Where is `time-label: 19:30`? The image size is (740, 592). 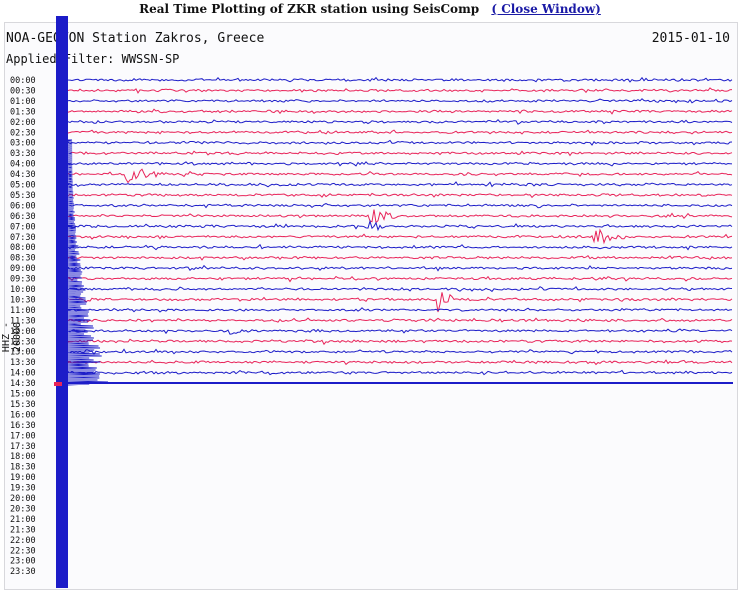
time-label: 19:30 is located at coordinates (23, 489).